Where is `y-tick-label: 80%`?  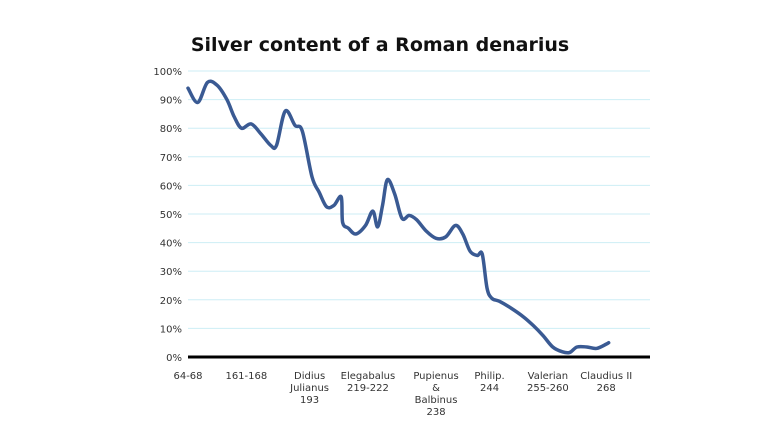 y-tick-label: 80% is located at coordinates (171, 129).